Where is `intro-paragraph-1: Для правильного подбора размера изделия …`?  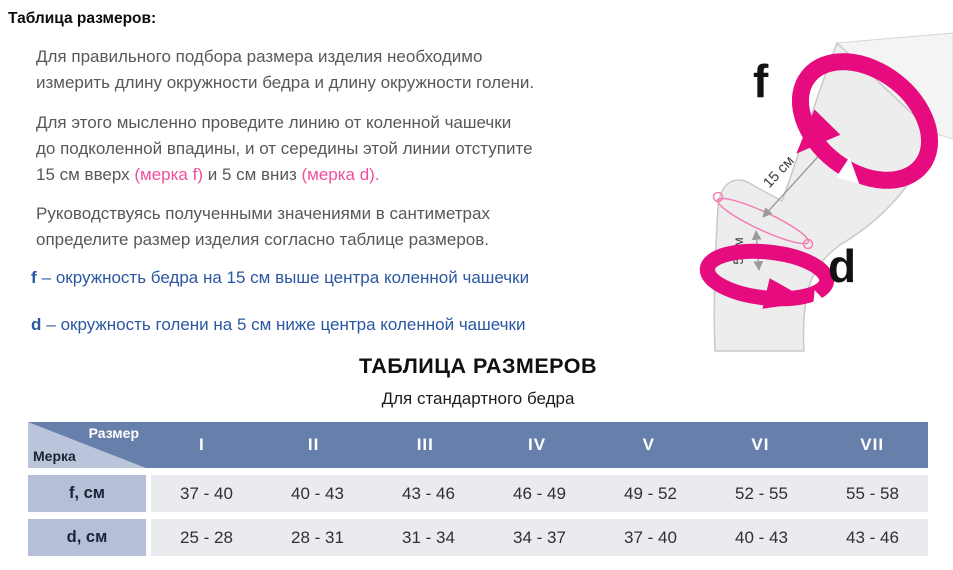
intro-paragraph-1: Для правильного подбора размера изделия … is located at coordinates (285, 69).